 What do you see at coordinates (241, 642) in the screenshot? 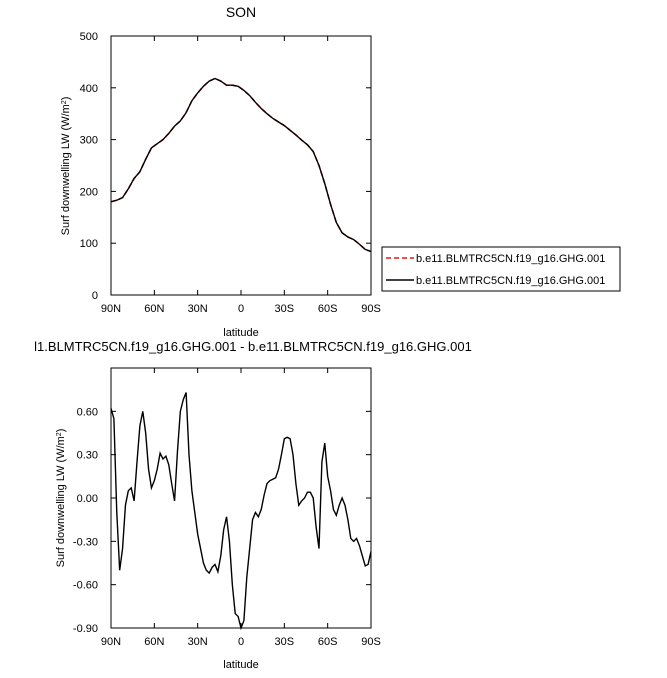
I see `bottom-x-tick-label: 0` at bounding box center [241, 642].